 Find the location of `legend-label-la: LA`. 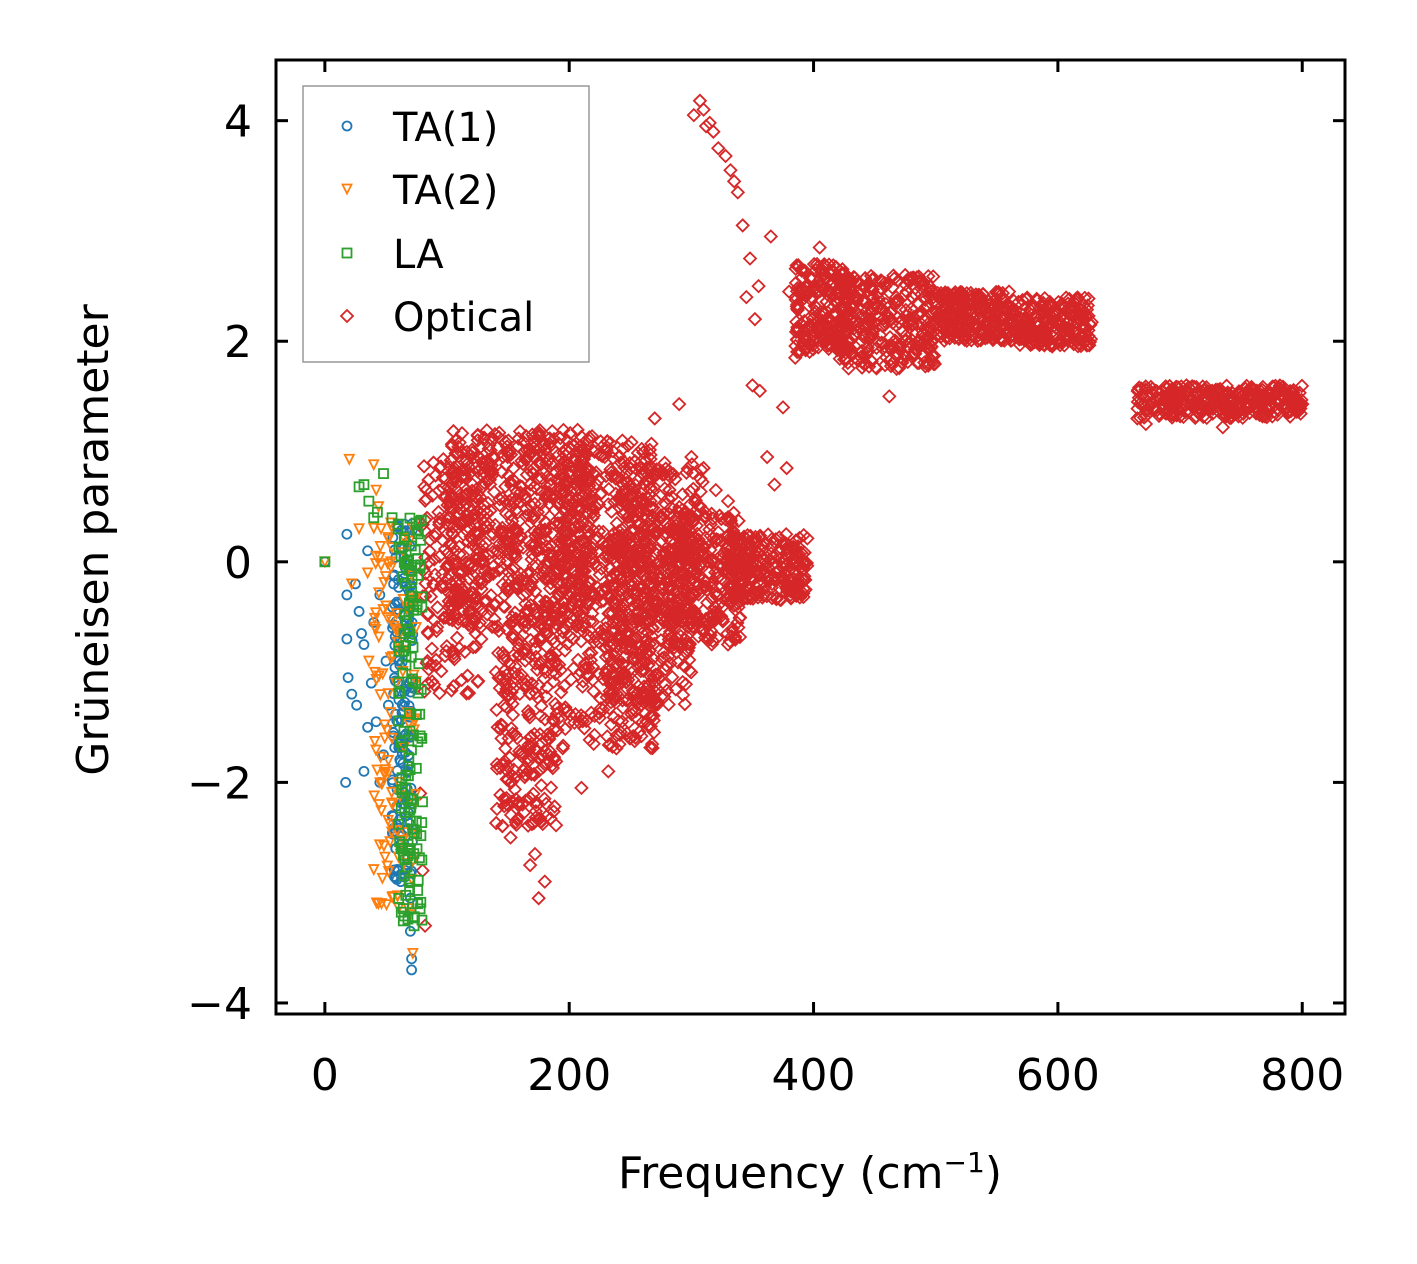

legend-label-la: LA is located at coordinates (418, 255).